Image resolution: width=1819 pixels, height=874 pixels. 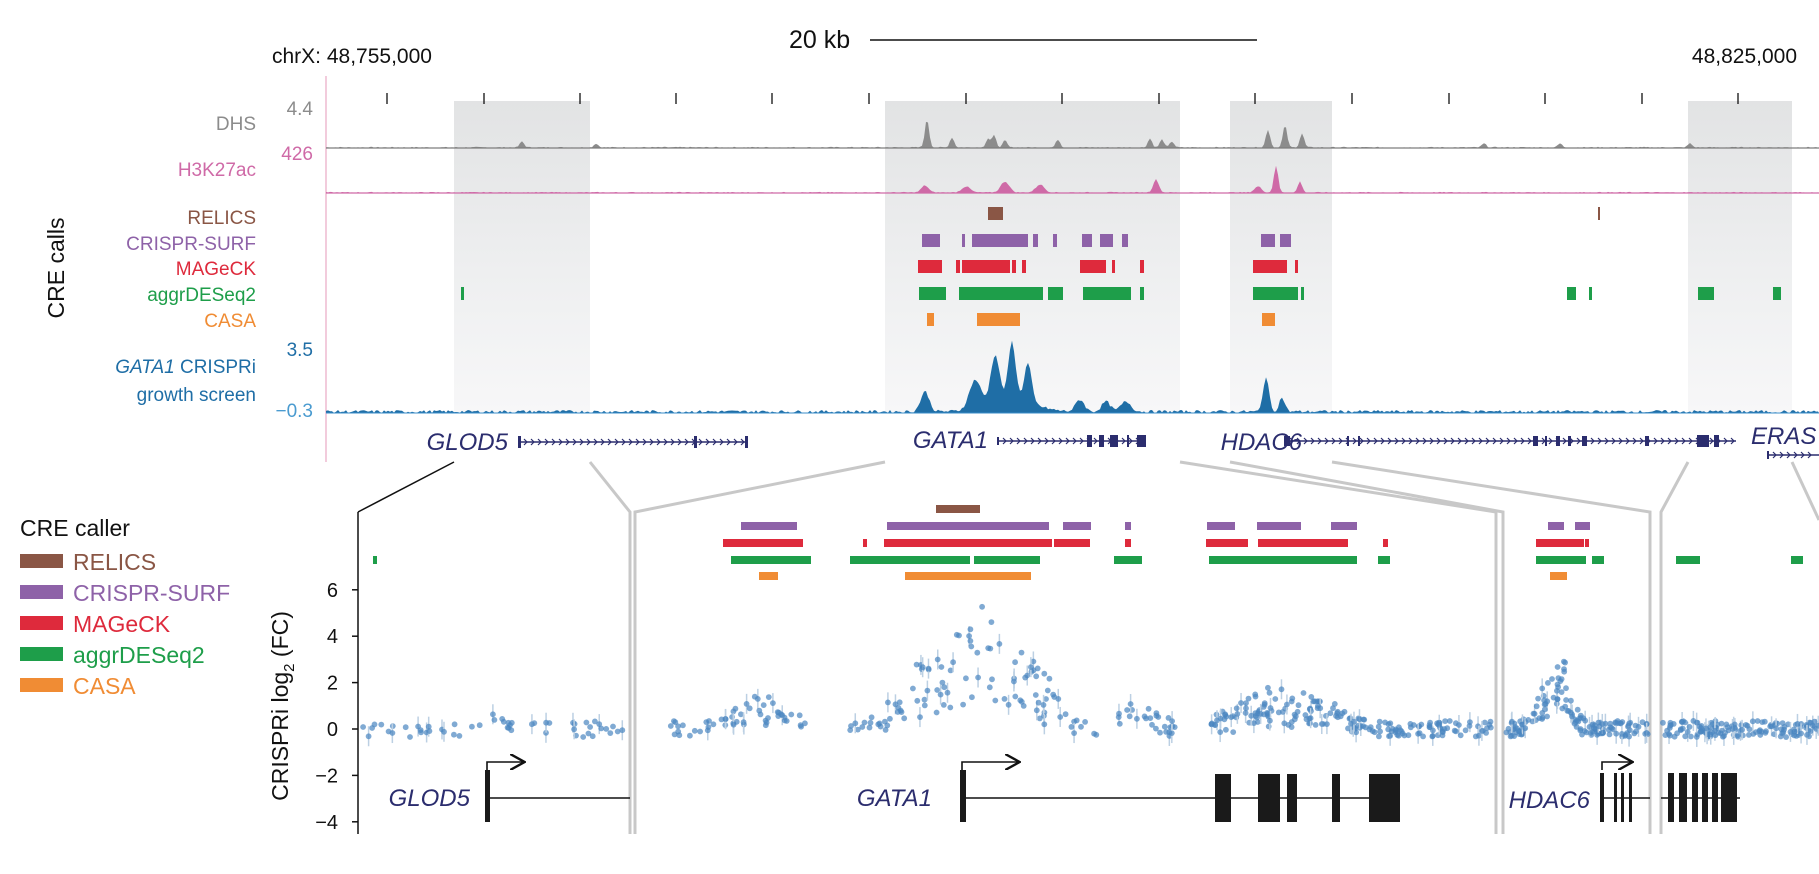 I want to click on zoom-gene-label-gata1: GATA1, so click(x=894, y=798).